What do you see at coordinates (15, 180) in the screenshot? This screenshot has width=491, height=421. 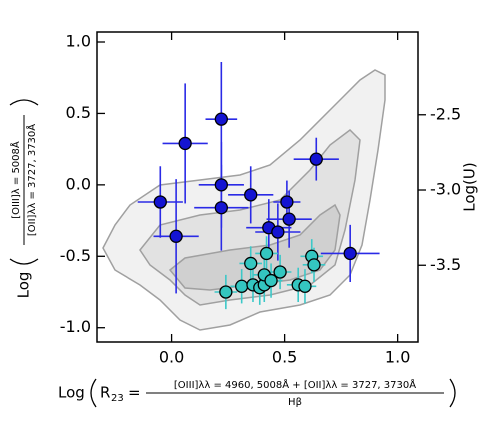 I see `y-label-numerator: [OIII]λ = 5008Å` at bounding box center [15, 180].